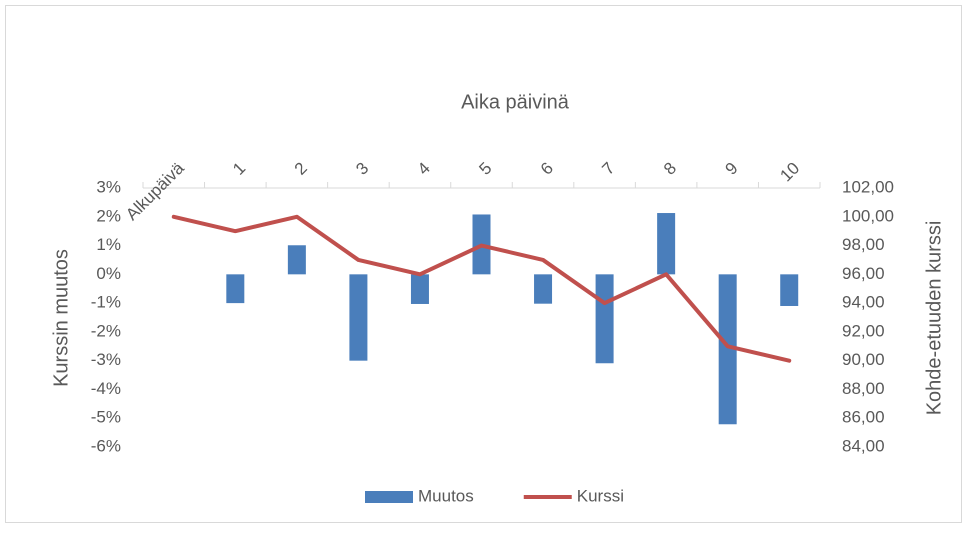 The image size is (968, 534). What do you see at coordinates (106, 330) in the screenshot?
I see `y-tick-label: -2%` at bounding box center [106, 330].